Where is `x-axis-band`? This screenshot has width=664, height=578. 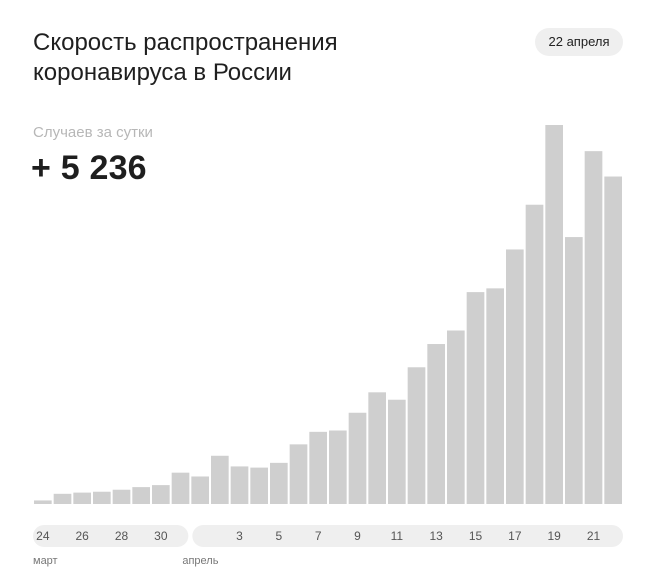
x-axis-band is located at coordinates (328, 536).